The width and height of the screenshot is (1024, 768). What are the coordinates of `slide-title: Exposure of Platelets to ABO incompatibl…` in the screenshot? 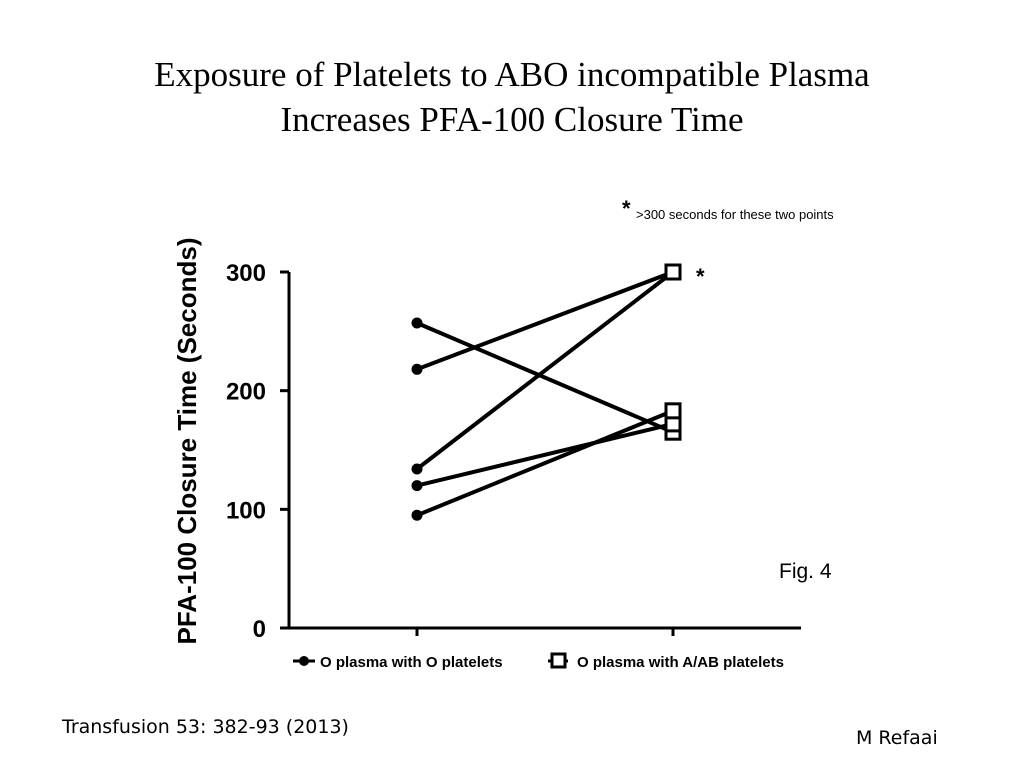 It's located at (512, 97).